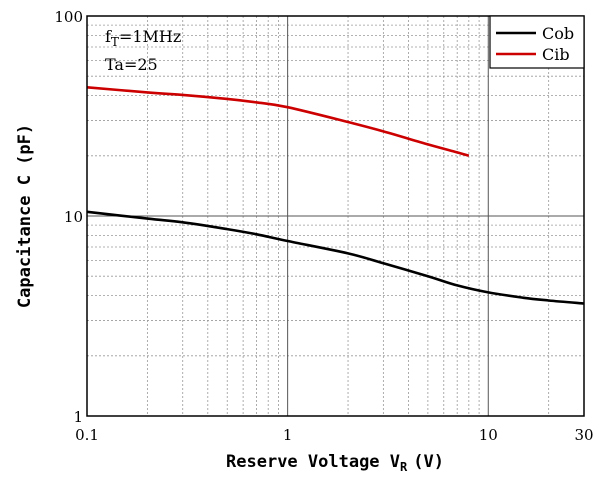 This screenshot has width=614, height=477. What do you see at coordinates (278, 122) in the screenshot?
I see `series-cib-line` at bounding box center [278, 122].